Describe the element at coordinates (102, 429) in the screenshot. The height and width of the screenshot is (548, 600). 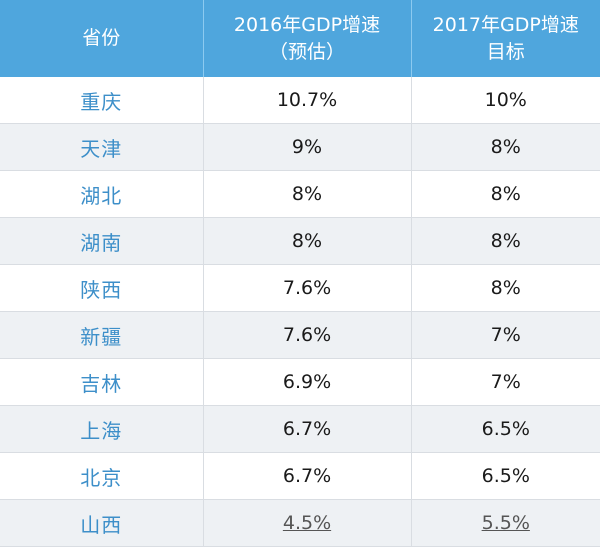
I see `province-cell: 上海` at that location.